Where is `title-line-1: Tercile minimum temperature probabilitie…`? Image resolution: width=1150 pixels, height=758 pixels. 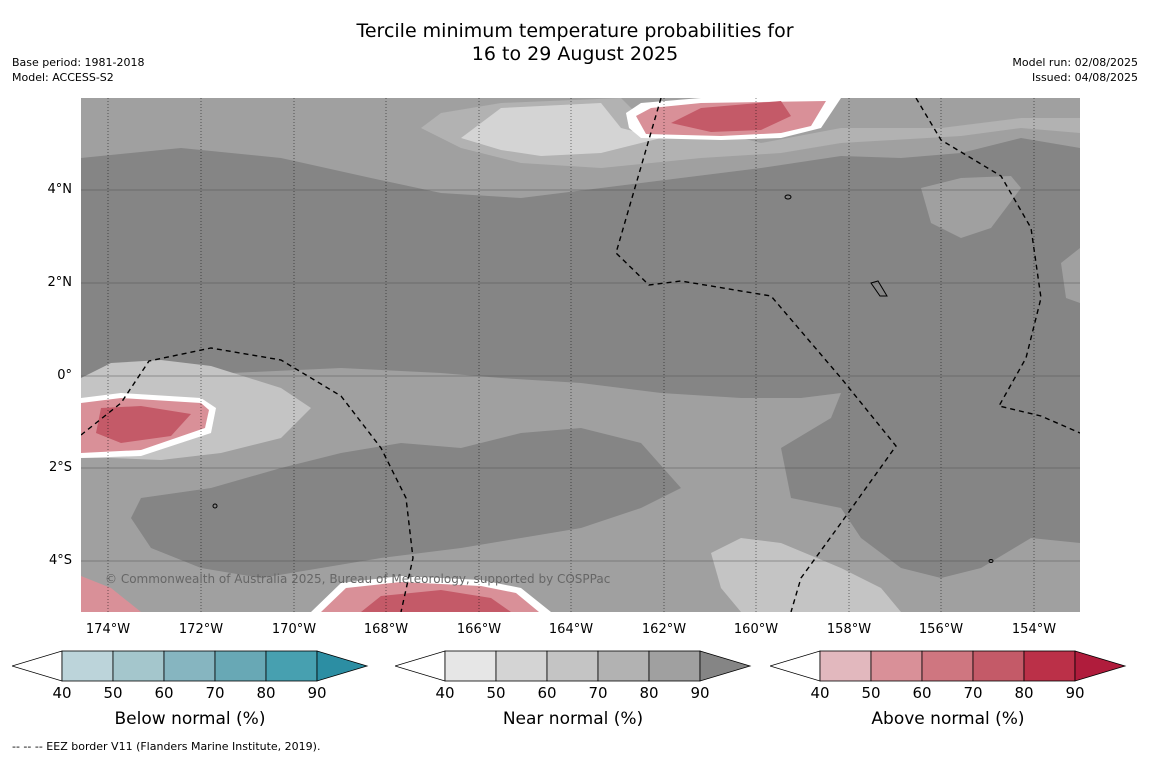
title-line-1: Tercile minimum temperature probabilitie… is located at coordinates (575, 31).